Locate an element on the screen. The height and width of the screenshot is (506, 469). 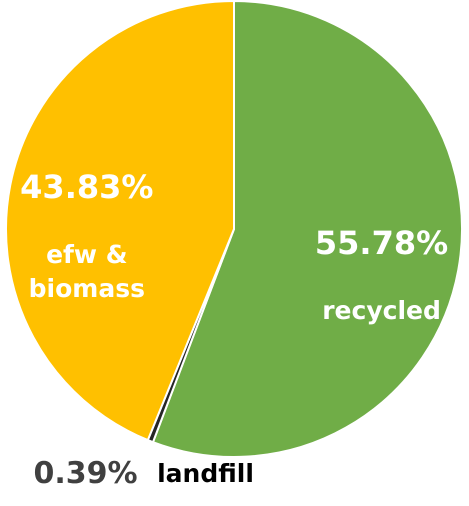
data-label: 0.39% is located at coordinates (85, 474).